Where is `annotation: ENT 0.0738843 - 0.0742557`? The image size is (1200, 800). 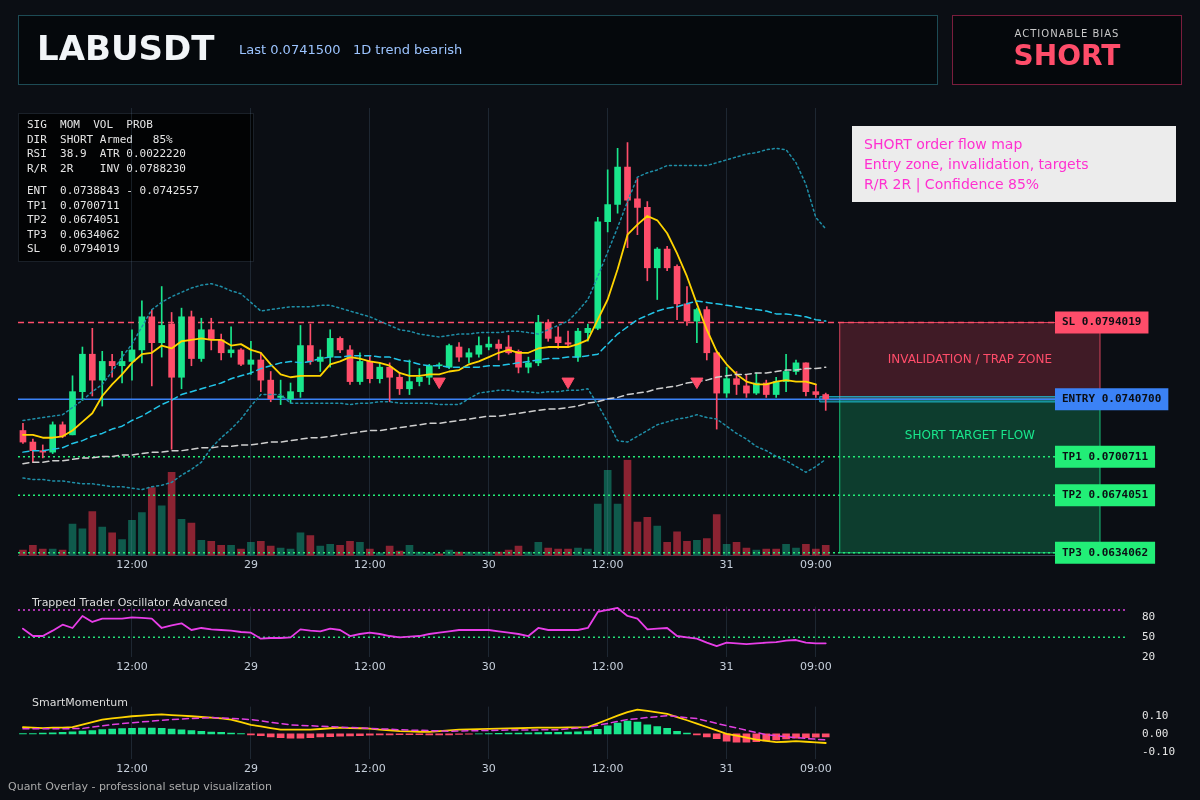 annotation: ENT 0.0738843 - 0.0742557 is located at coordinates (114, 191).